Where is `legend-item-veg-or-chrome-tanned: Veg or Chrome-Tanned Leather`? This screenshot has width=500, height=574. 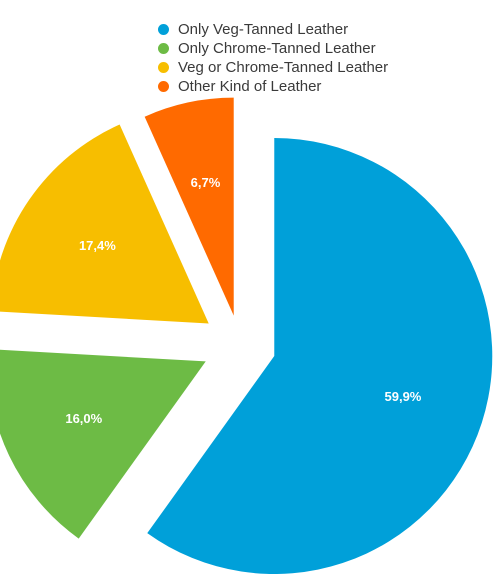 legend-item-veg-or-chrome-tanned: Veg or Chrome-Tanned Leather is located at coordinates (273, 67).